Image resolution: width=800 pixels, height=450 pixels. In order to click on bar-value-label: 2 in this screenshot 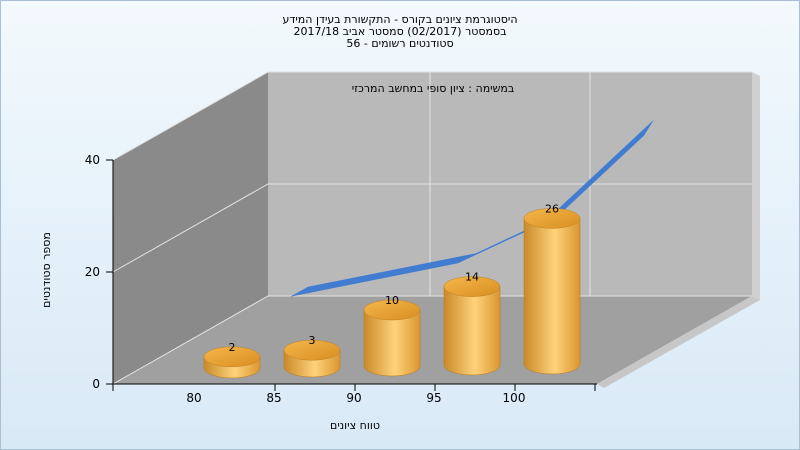, I will do `click(232, 347)`.